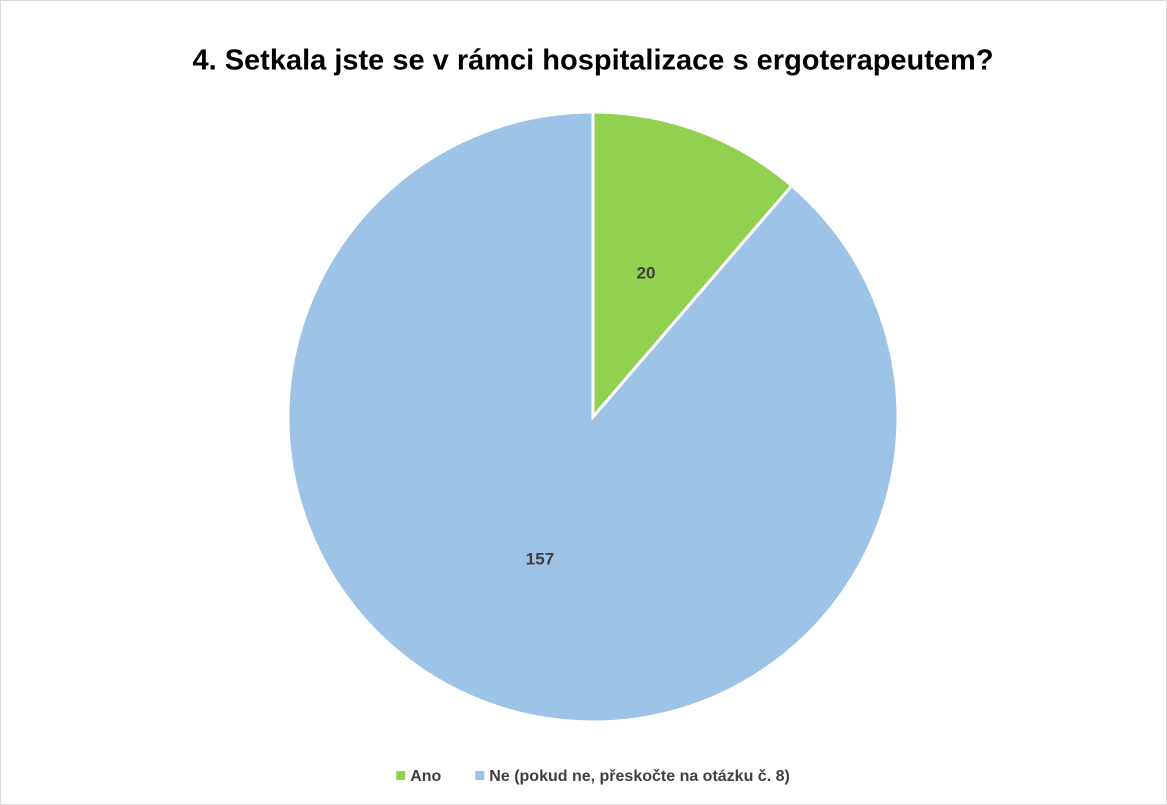  I want to click on legend-label: Ne (pokud ne, přeskočte na otázku č. 8), so click(639, 776).